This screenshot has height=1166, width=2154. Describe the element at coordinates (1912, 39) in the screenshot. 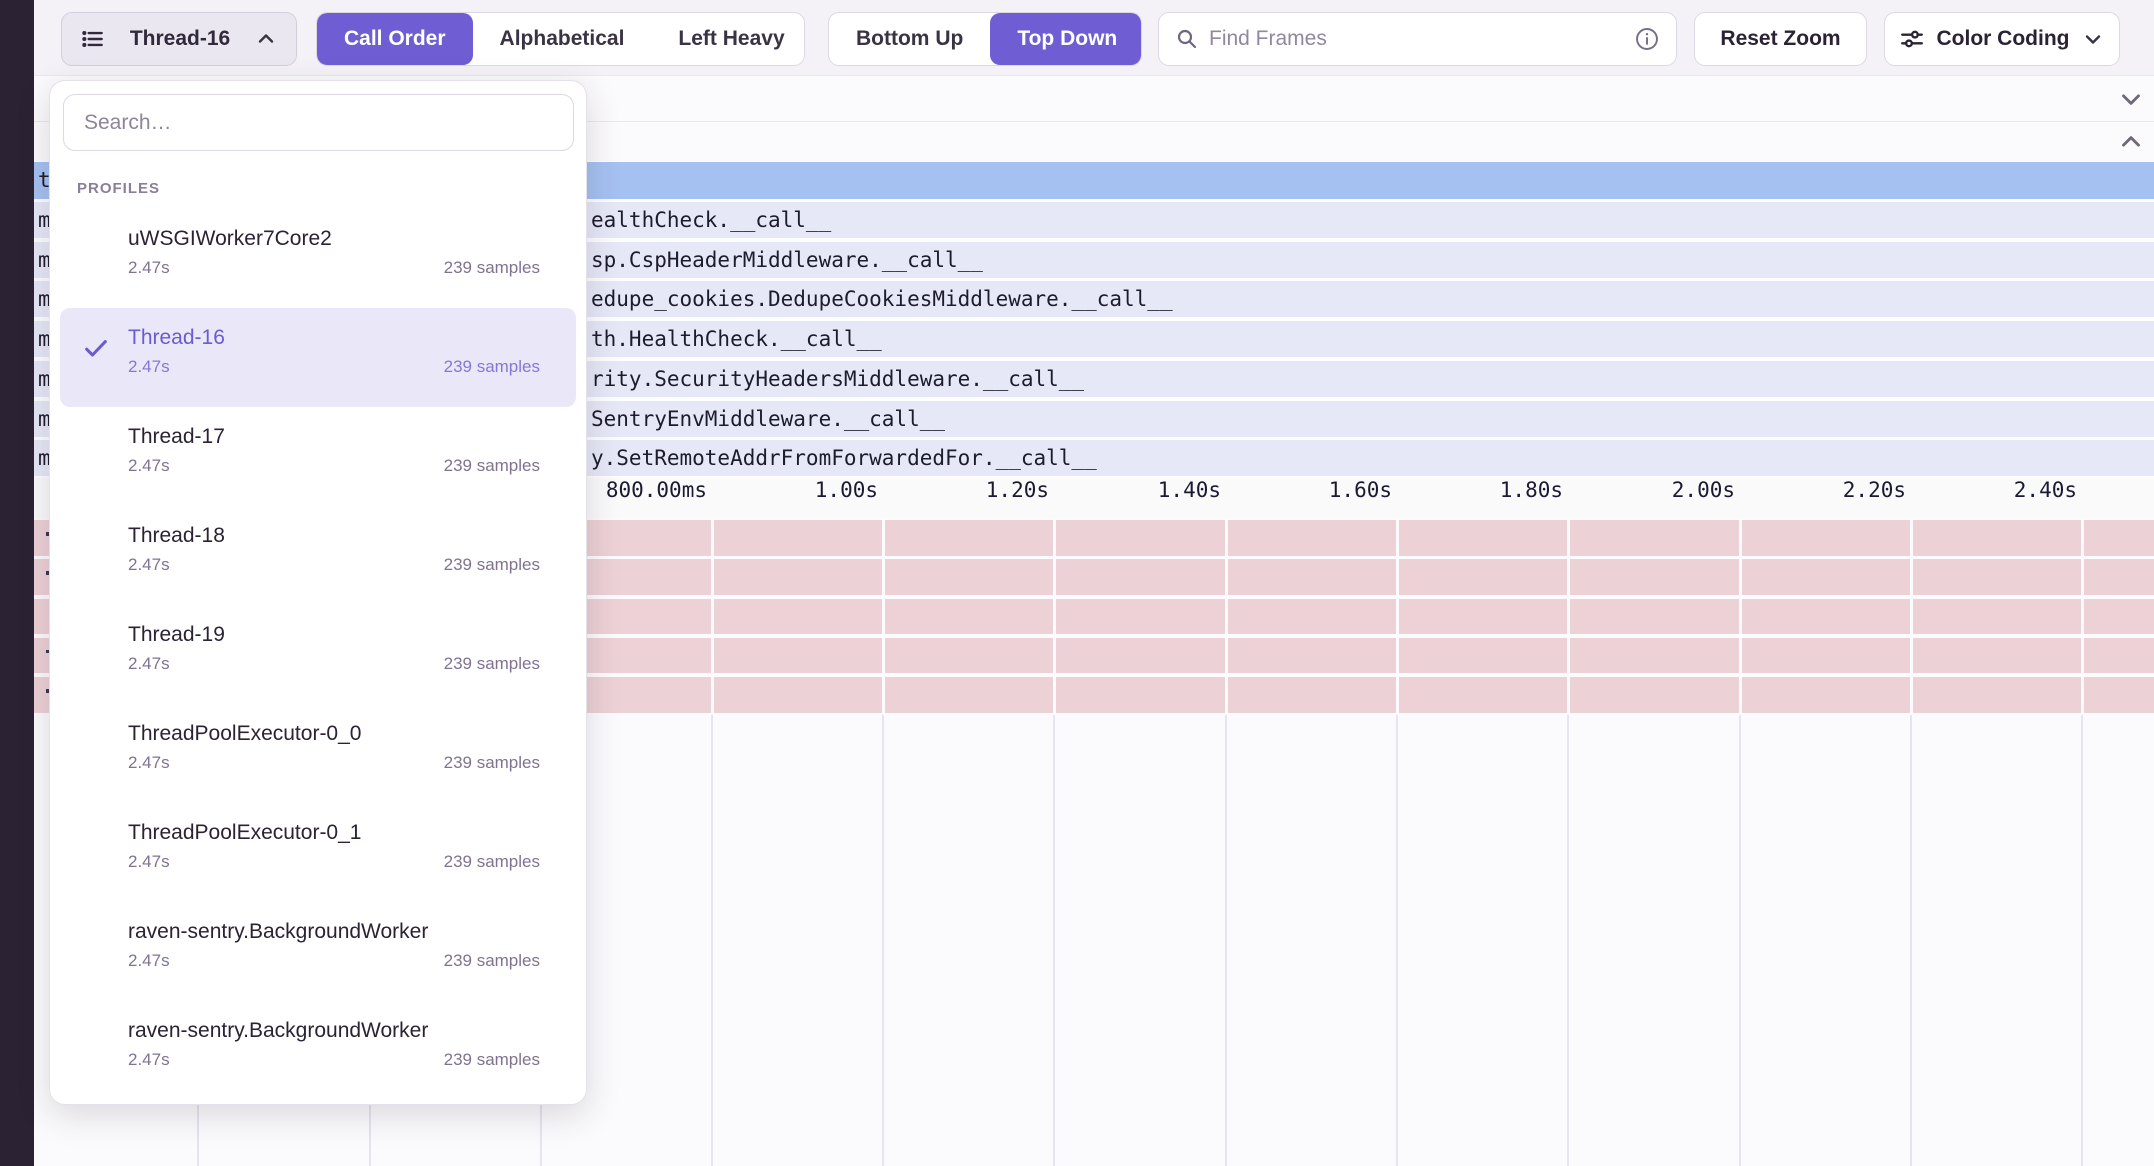

I see `sliders-icon` at that location.